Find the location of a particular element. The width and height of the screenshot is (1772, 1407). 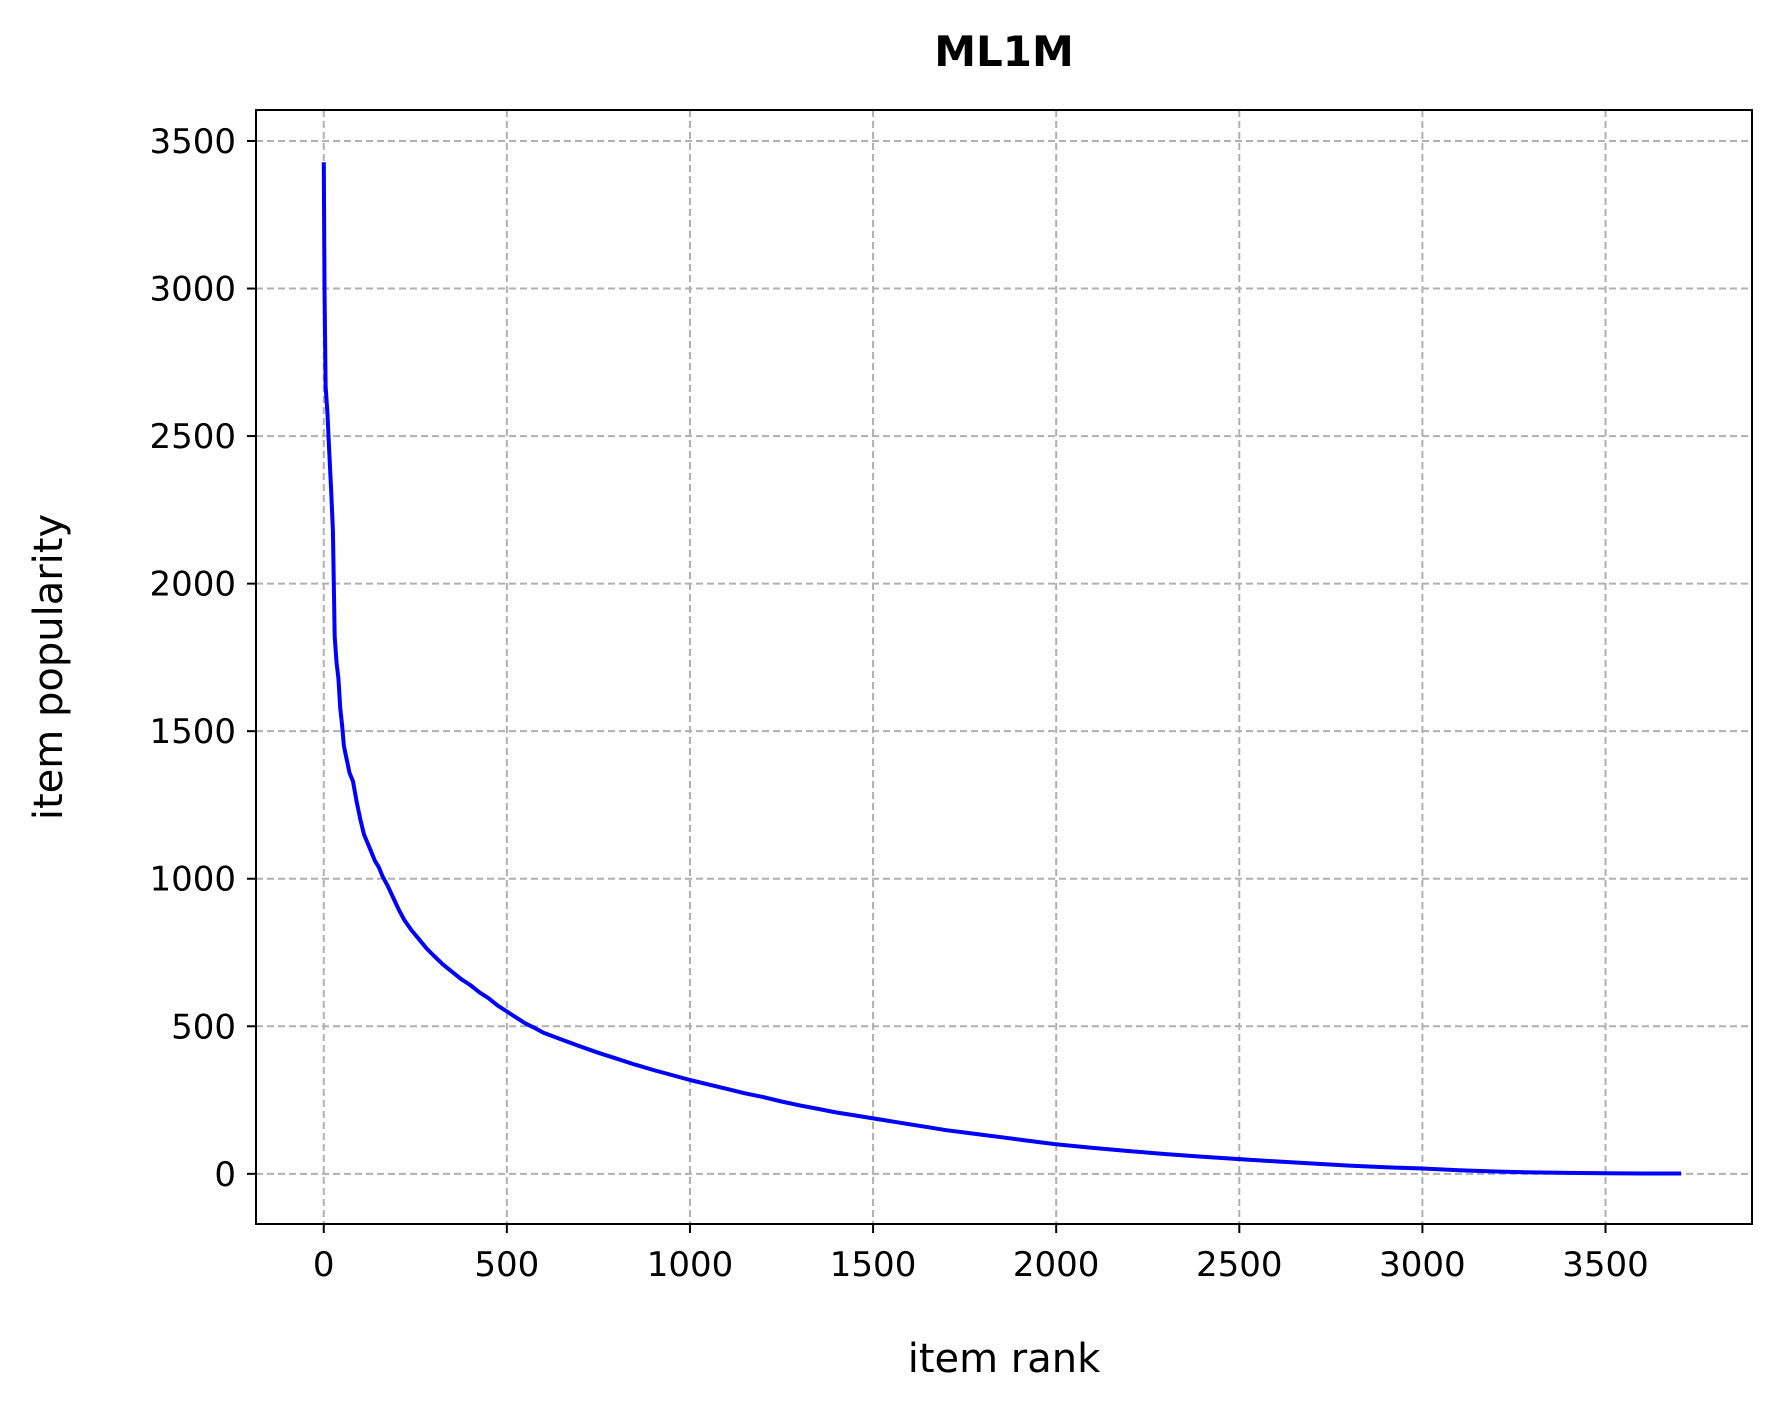

x-tick-label: 2000 is located at coordinates (1056, 1265).